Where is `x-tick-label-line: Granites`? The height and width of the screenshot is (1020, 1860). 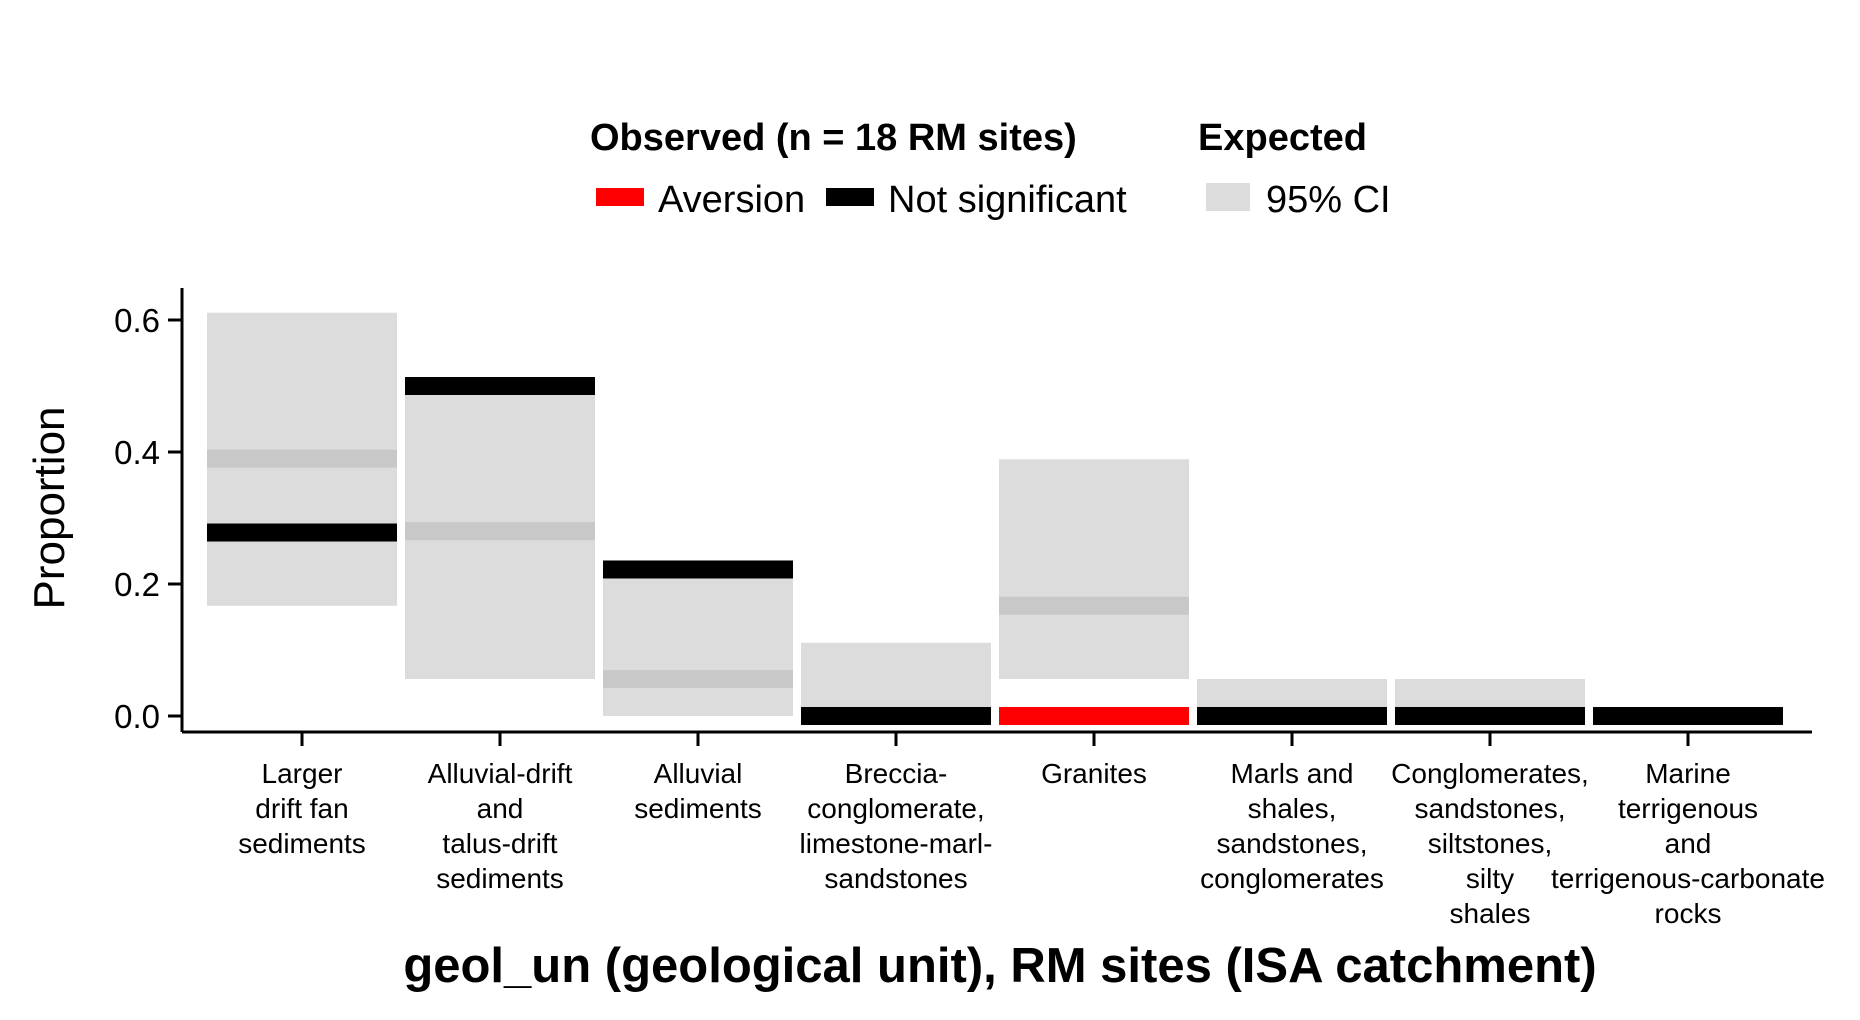
x-tick-label-line: Granites is located at coordinates (1094, 773).